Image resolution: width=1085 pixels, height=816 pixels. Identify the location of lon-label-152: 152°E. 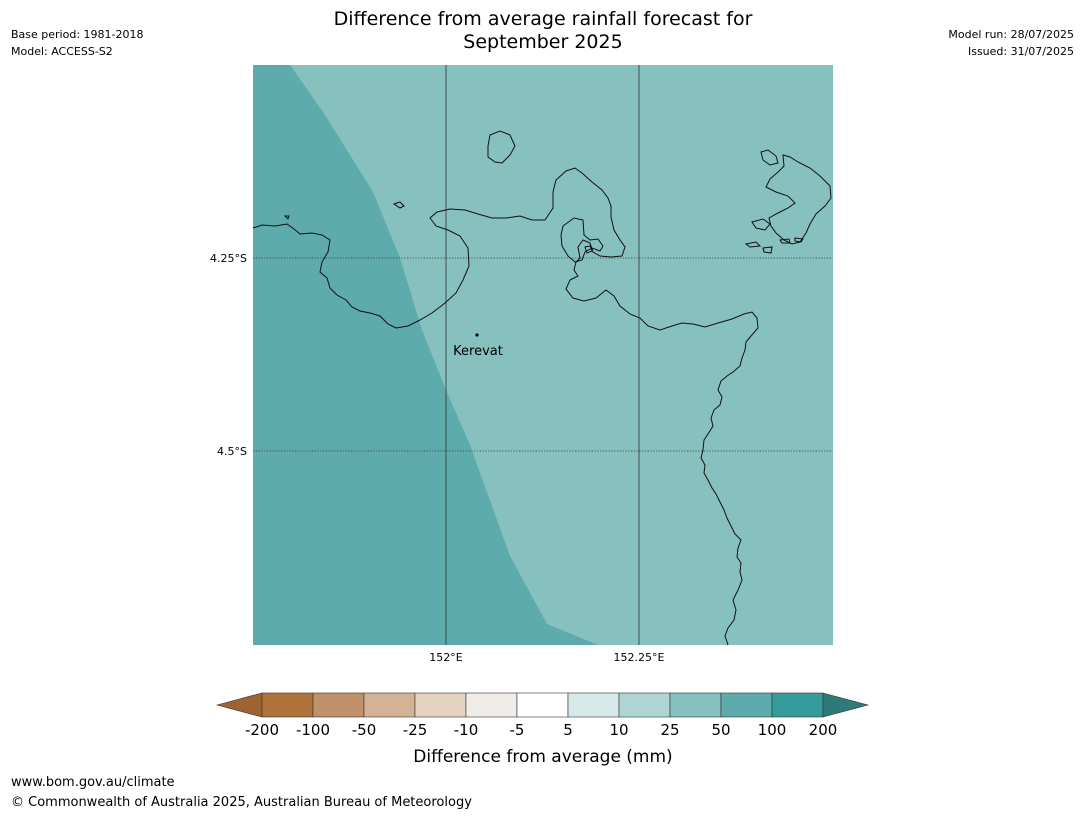
(445, 657).